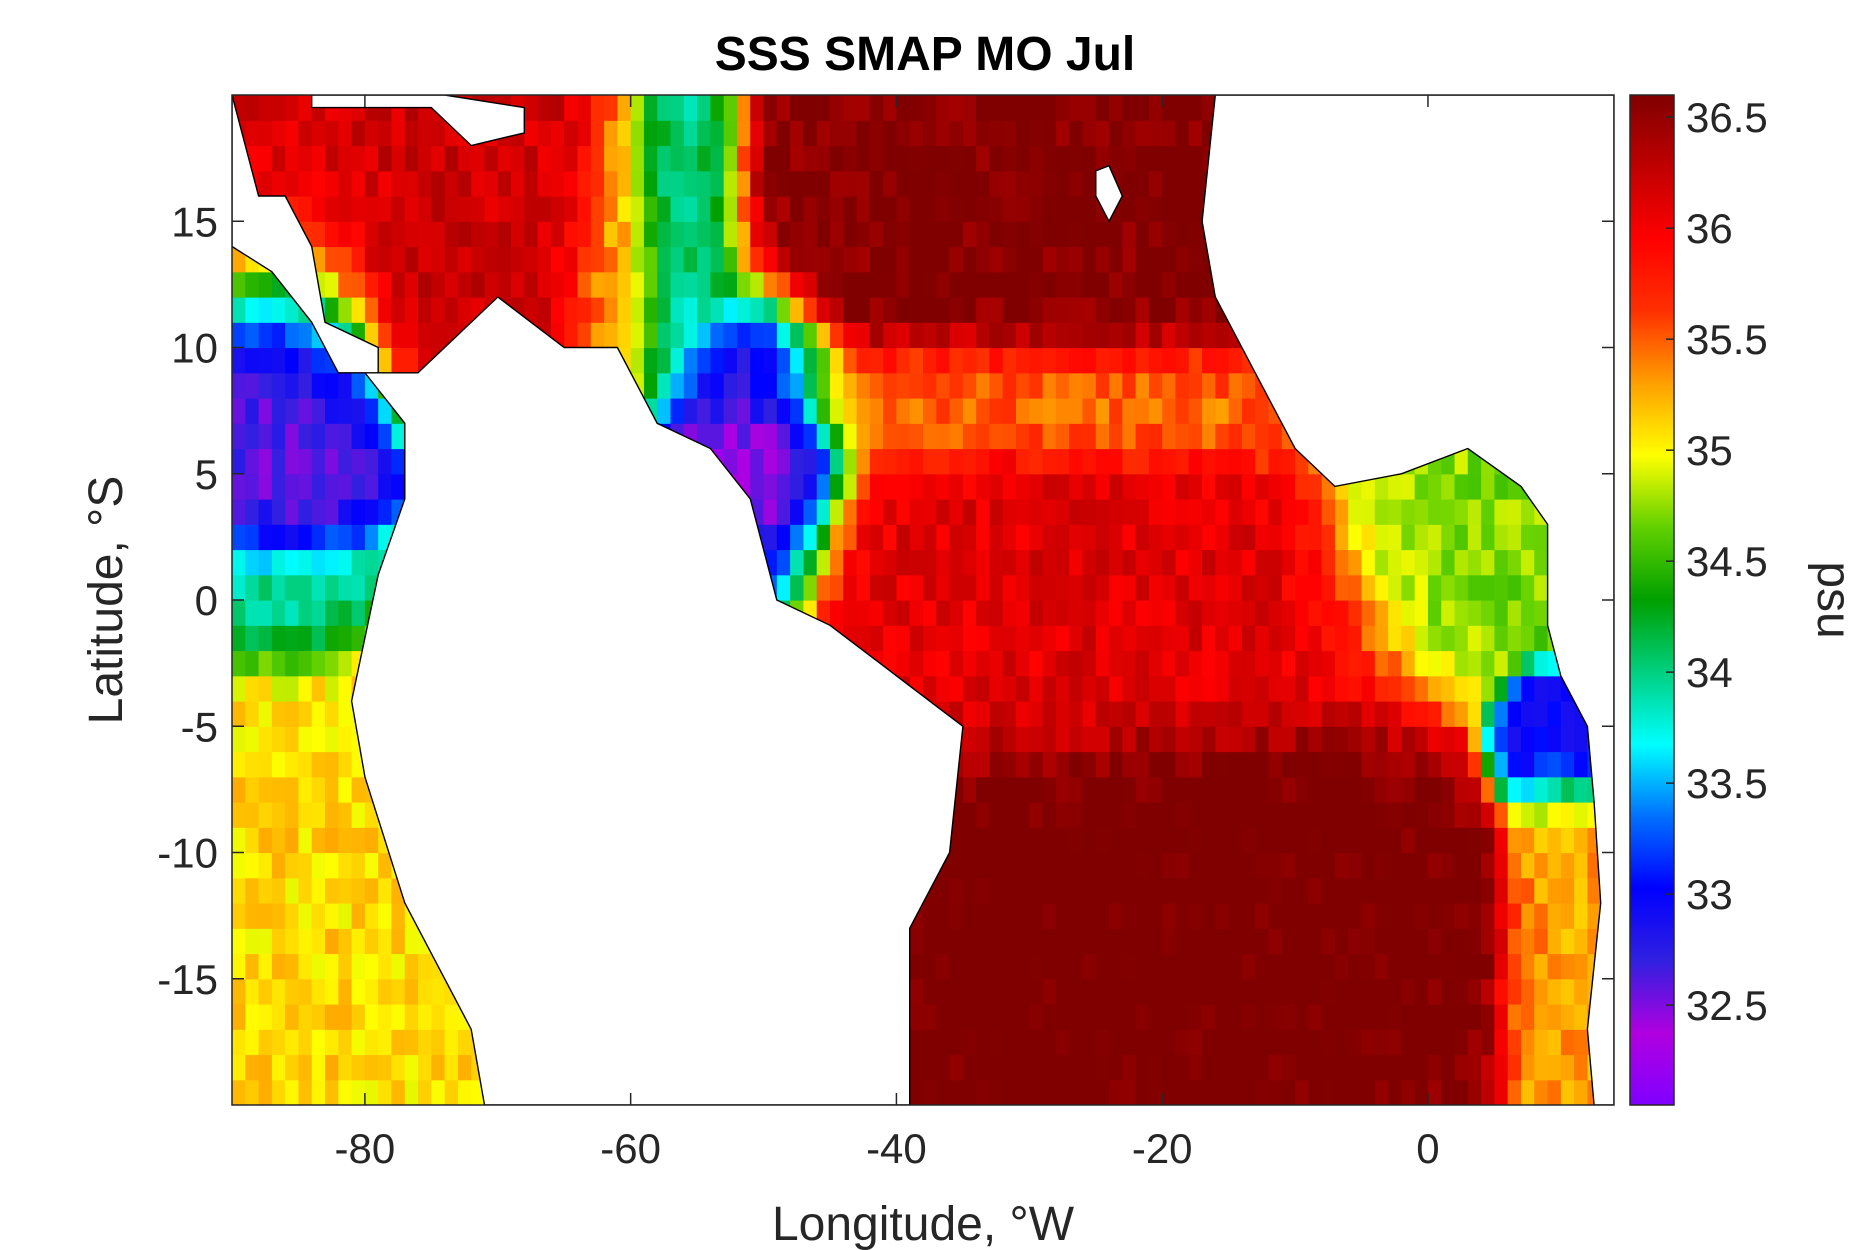  Describe the element at coordinates (187, 853) in the screenshot. I see `y-tick-label: -10` at that location.